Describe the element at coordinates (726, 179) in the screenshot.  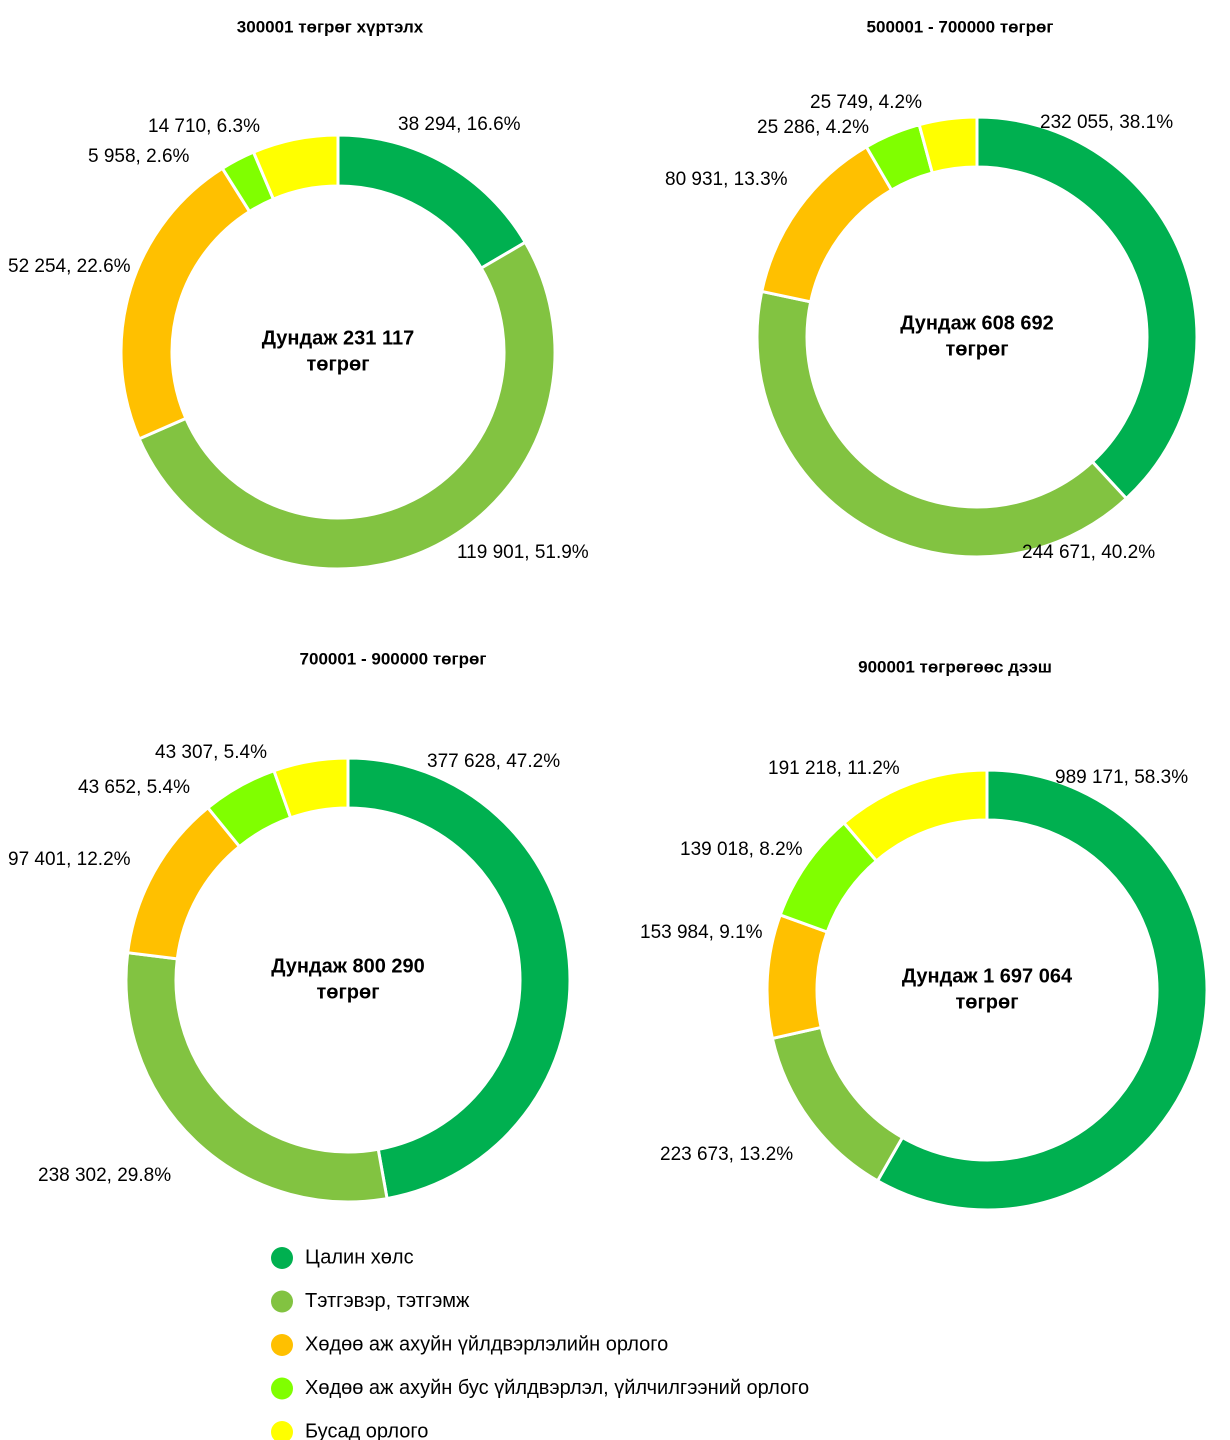
I see `data-label: 80 931, 13.3%` at that location.